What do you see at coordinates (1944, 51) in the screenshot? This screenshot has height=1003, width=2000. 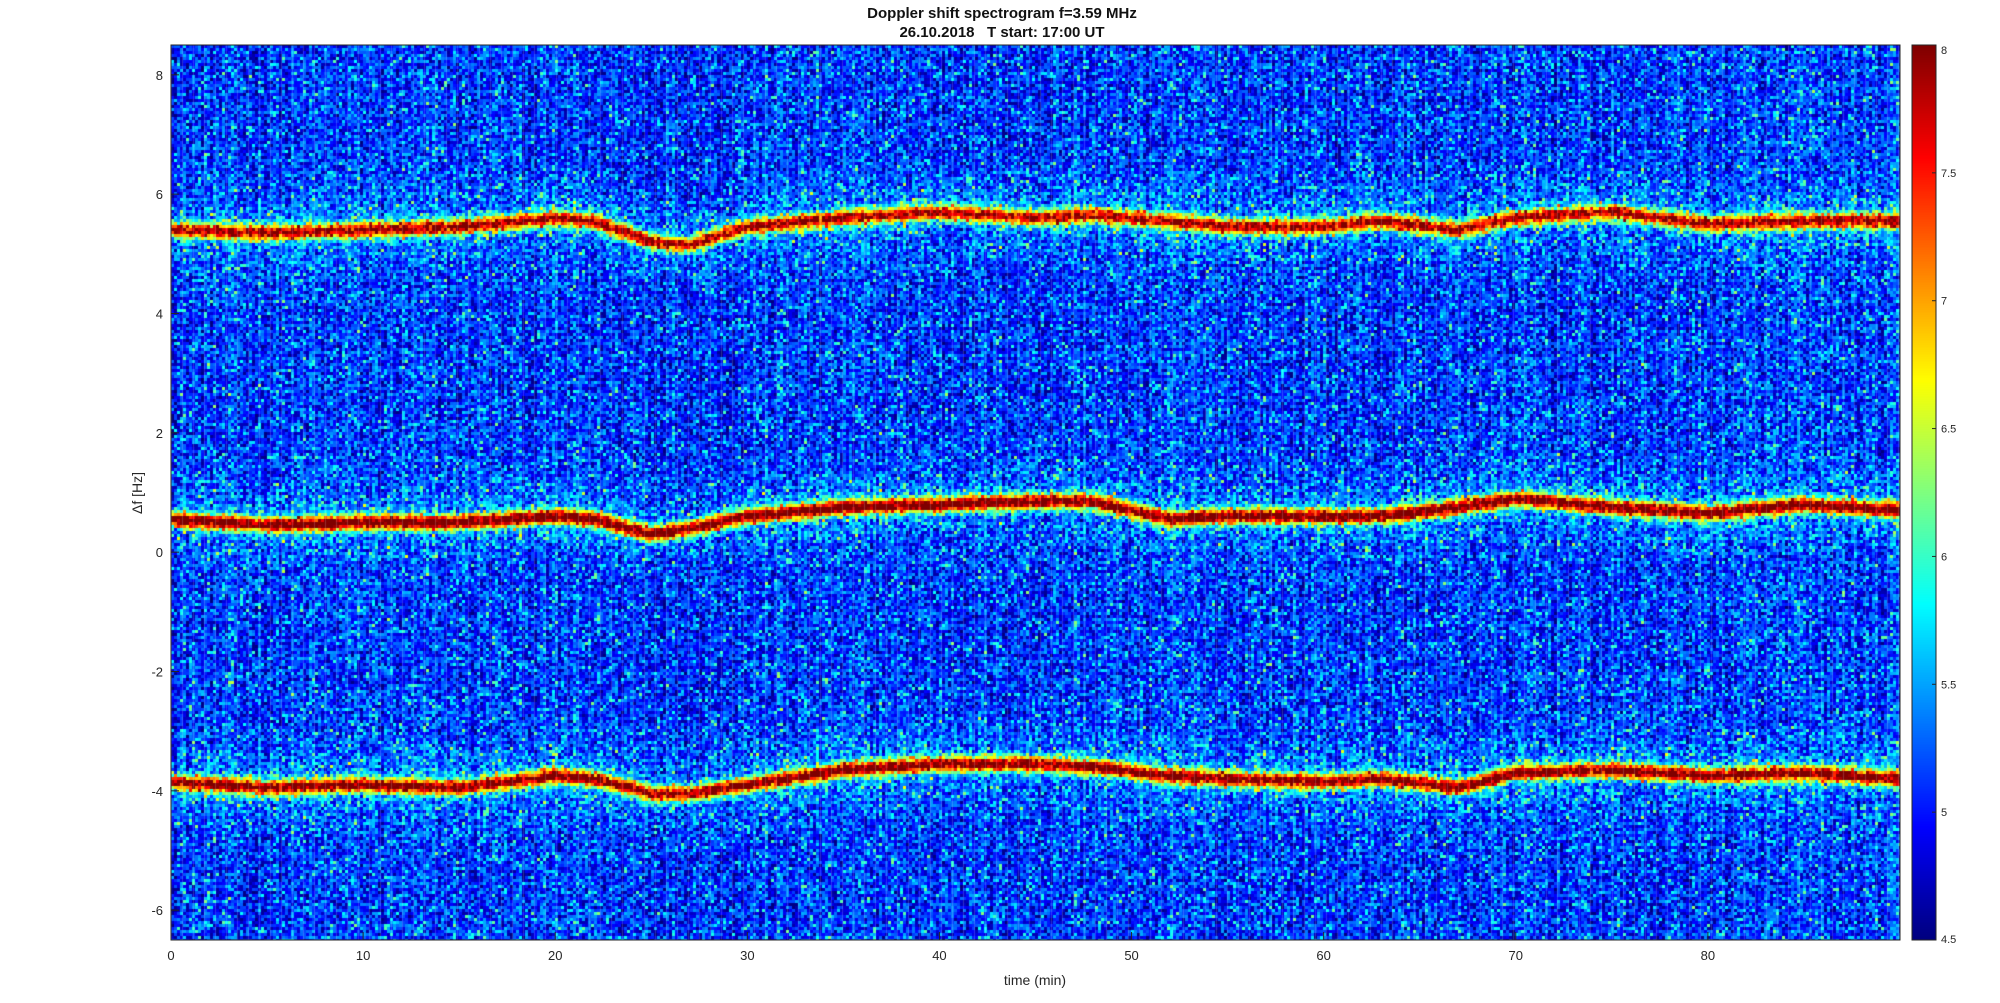 I see `colorbar-tick-label: 8` at bounding box center [1944, 51].